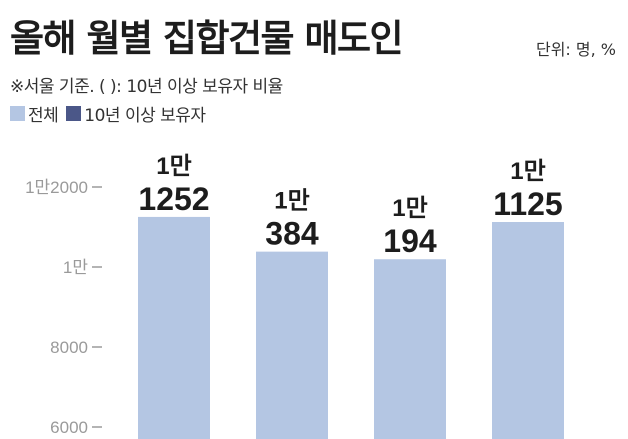 The image size is (628, 439). What do you see at coordinates (69, 347) in the screenshot?
I see `y-tick-label: 8000` at bounding box center [69, 347].